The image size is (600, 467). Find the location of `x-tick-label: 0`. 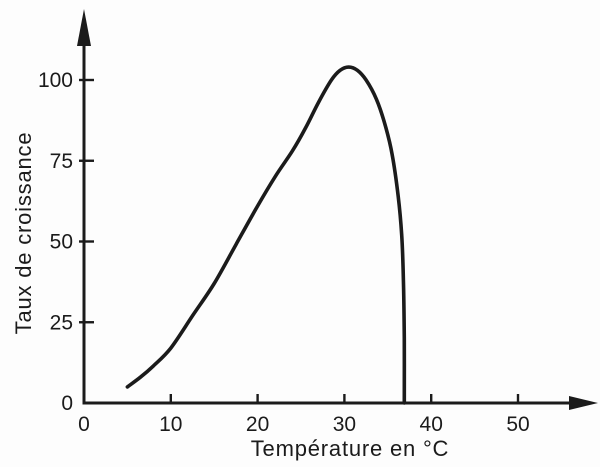

x-tick-label: 0 is located at coordinates (84, 424).